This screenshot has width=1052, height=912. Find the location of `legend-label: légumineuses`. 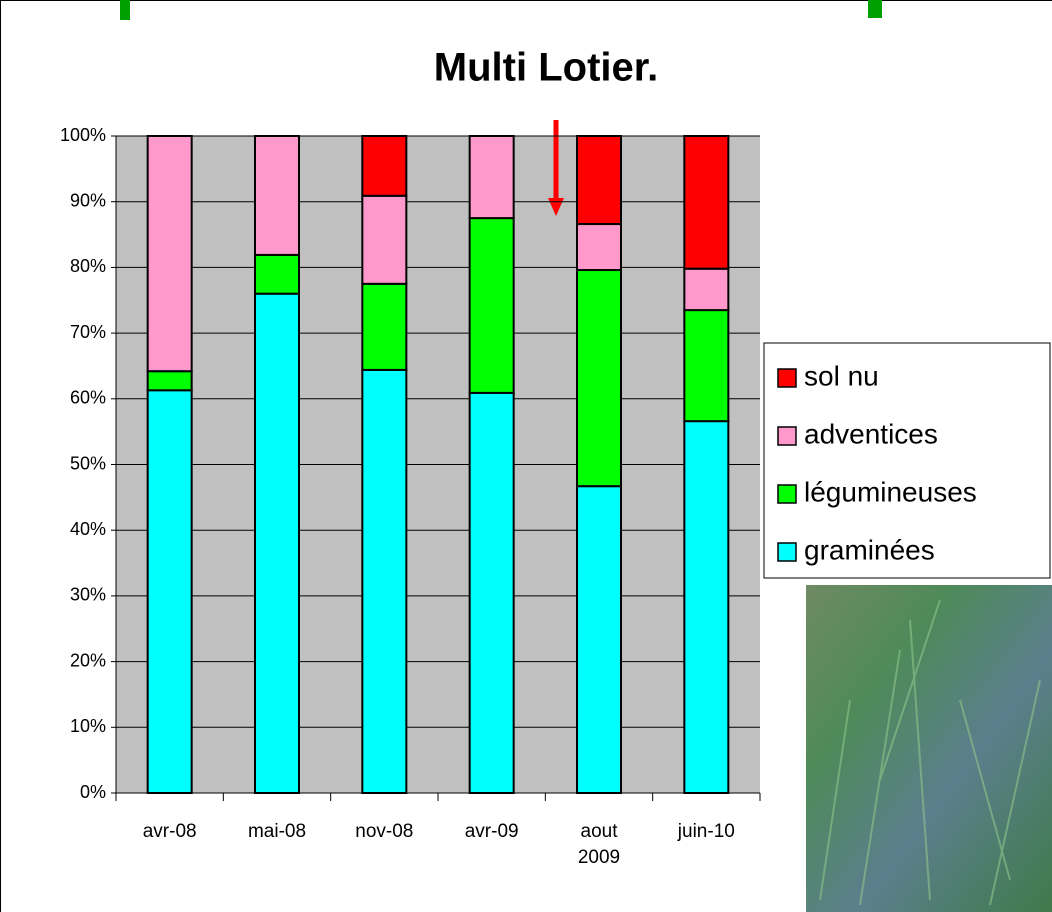

legend-label: légumineuses is located at coordinates (890, 491).